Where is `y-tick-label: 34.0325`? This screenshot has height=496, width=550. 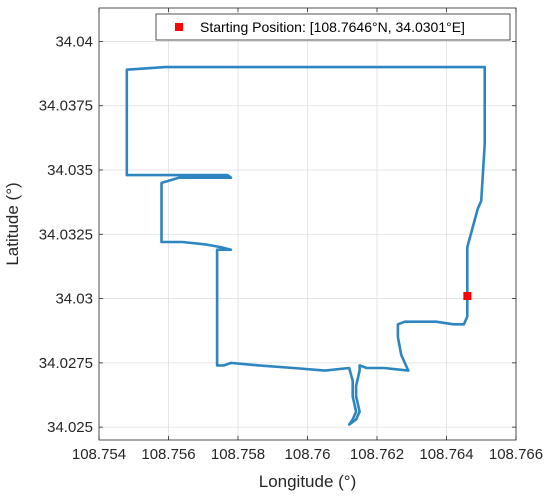 y-tick-label: 34.0325 is located at coordinates (66, 234).